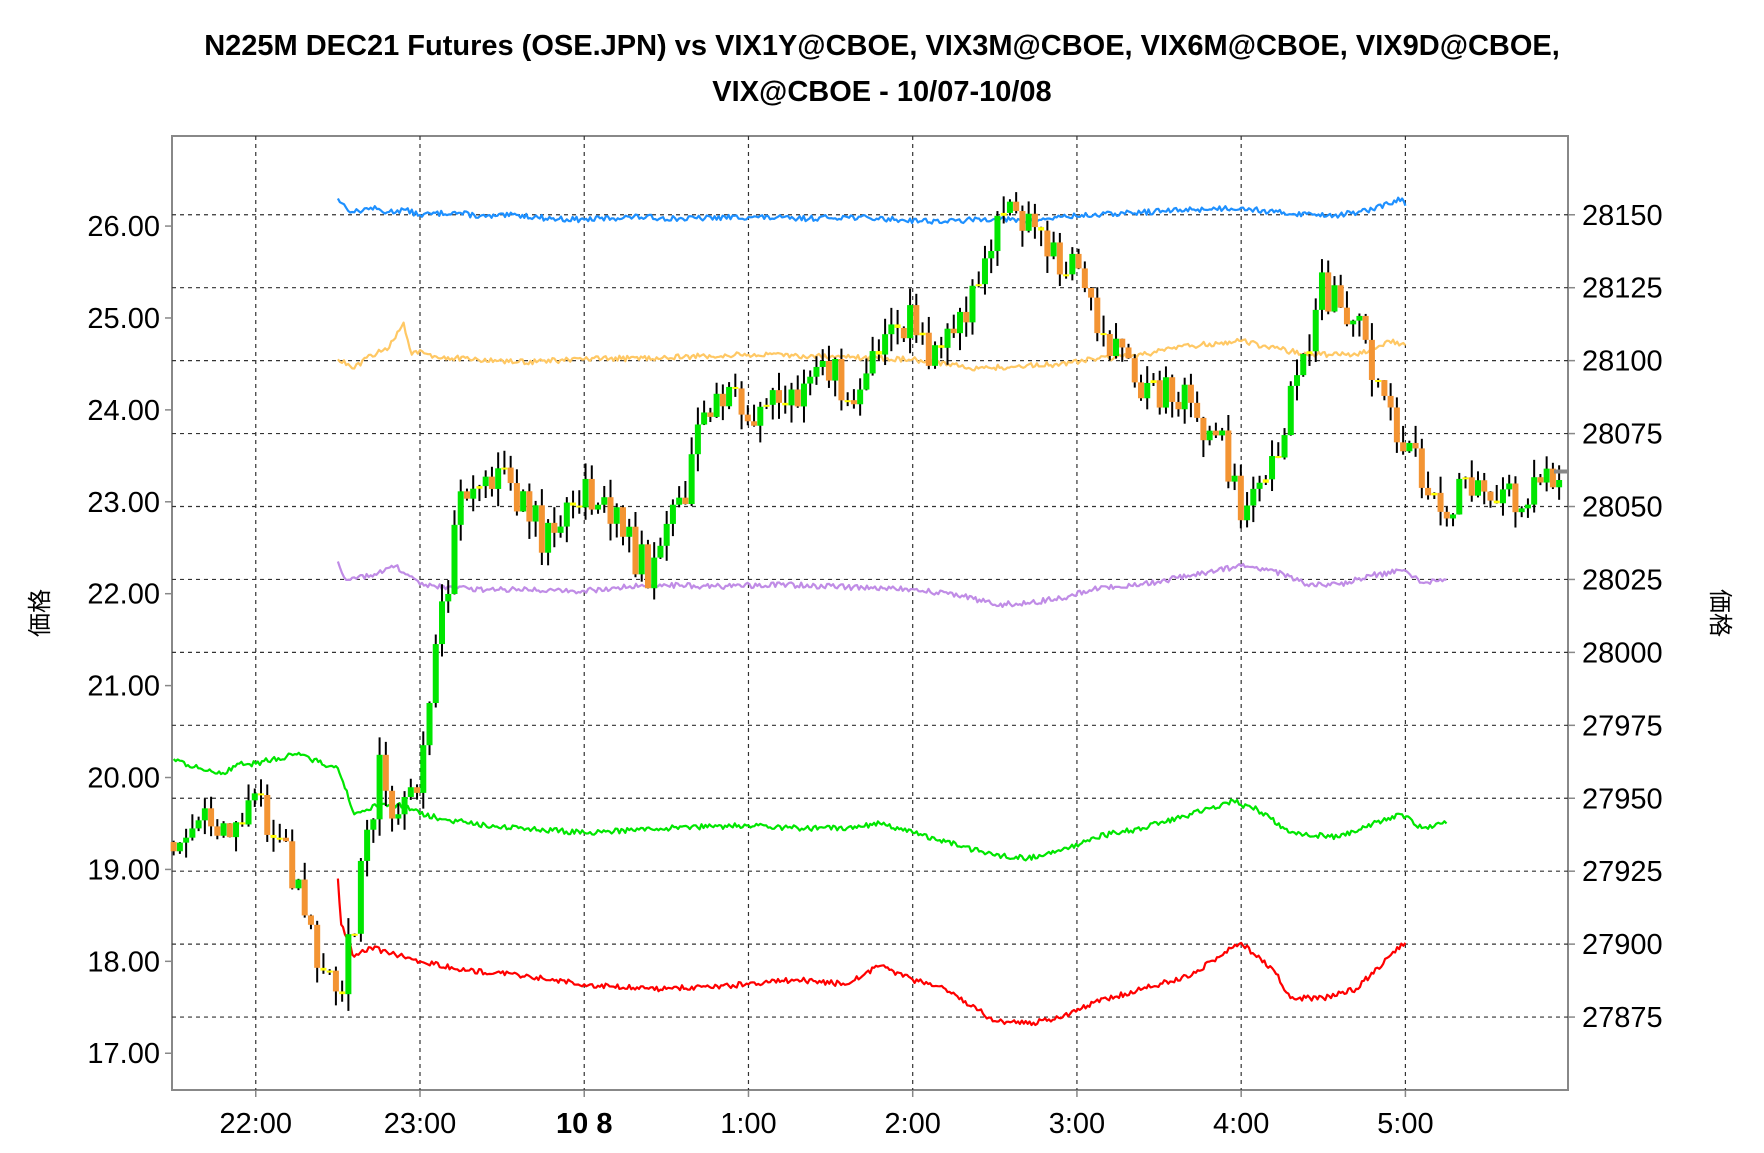 This screenshot has width=1764, height=1153. I want to click on x-tick-label: 3:00, so click(1077, 1124).